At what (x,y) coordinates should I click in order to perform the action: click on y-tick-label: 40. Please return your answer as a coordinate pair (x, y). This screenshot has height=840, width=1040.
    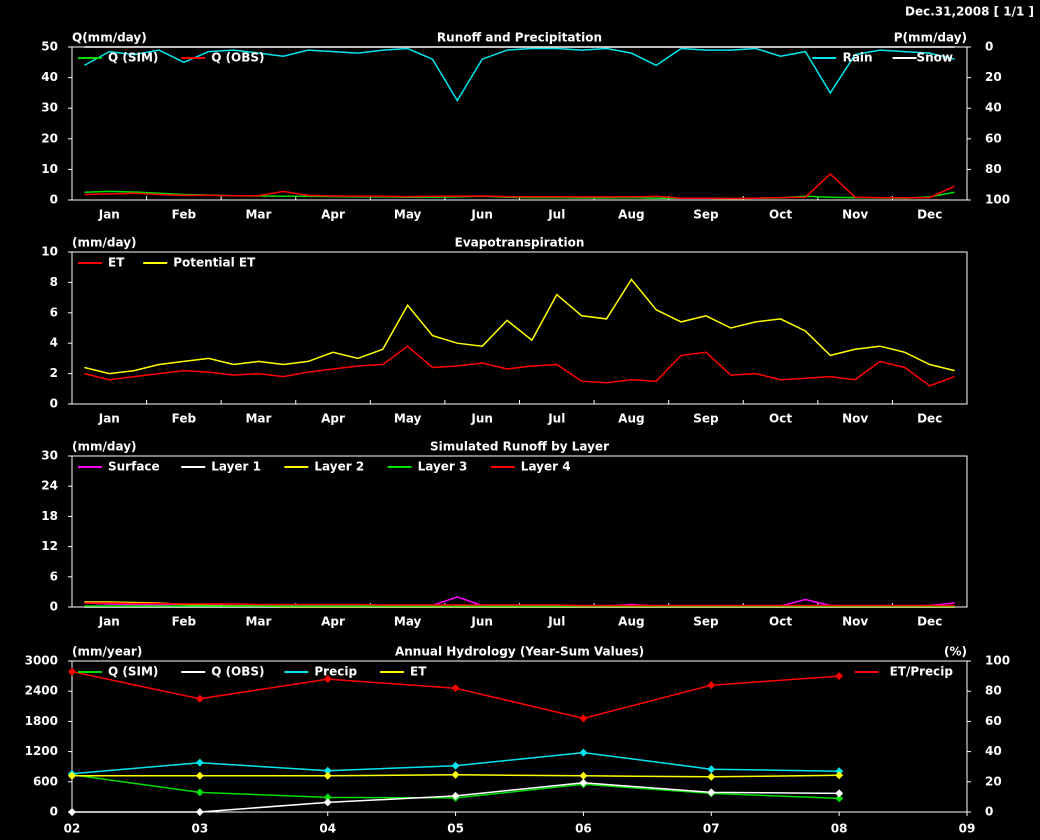
    Looking at the image, I should click on (49, 77).